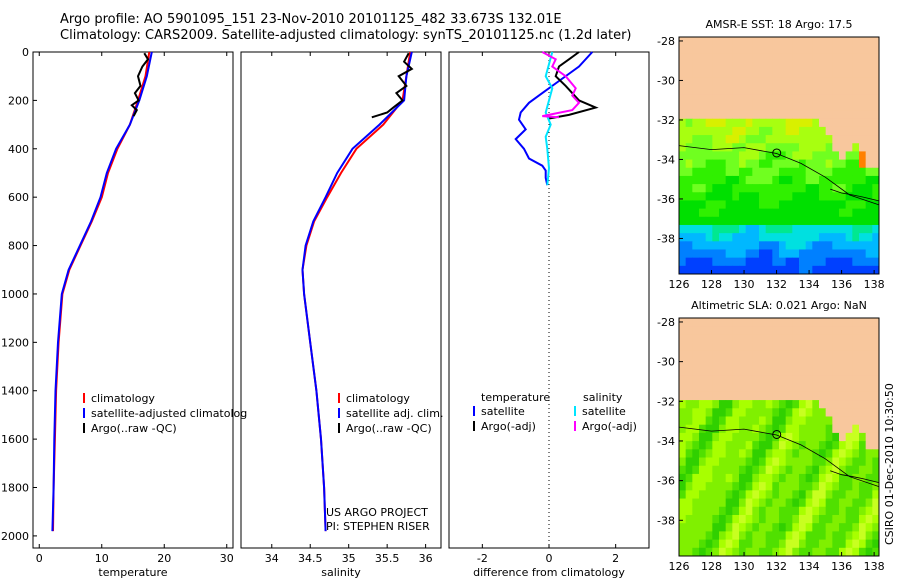  I want to click on x-tick-label: 34, so click(272, 558).